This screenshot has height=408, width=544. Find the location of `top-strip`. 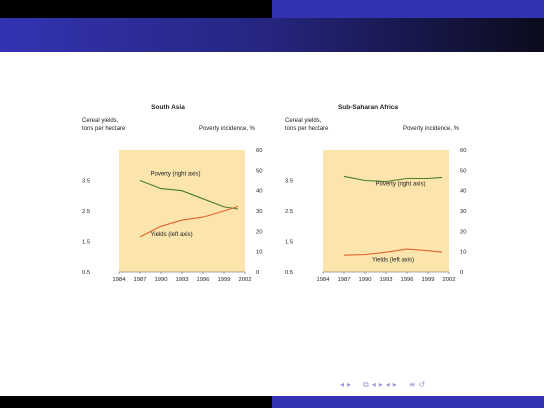

top-strip is located at coordinates (272, 9).